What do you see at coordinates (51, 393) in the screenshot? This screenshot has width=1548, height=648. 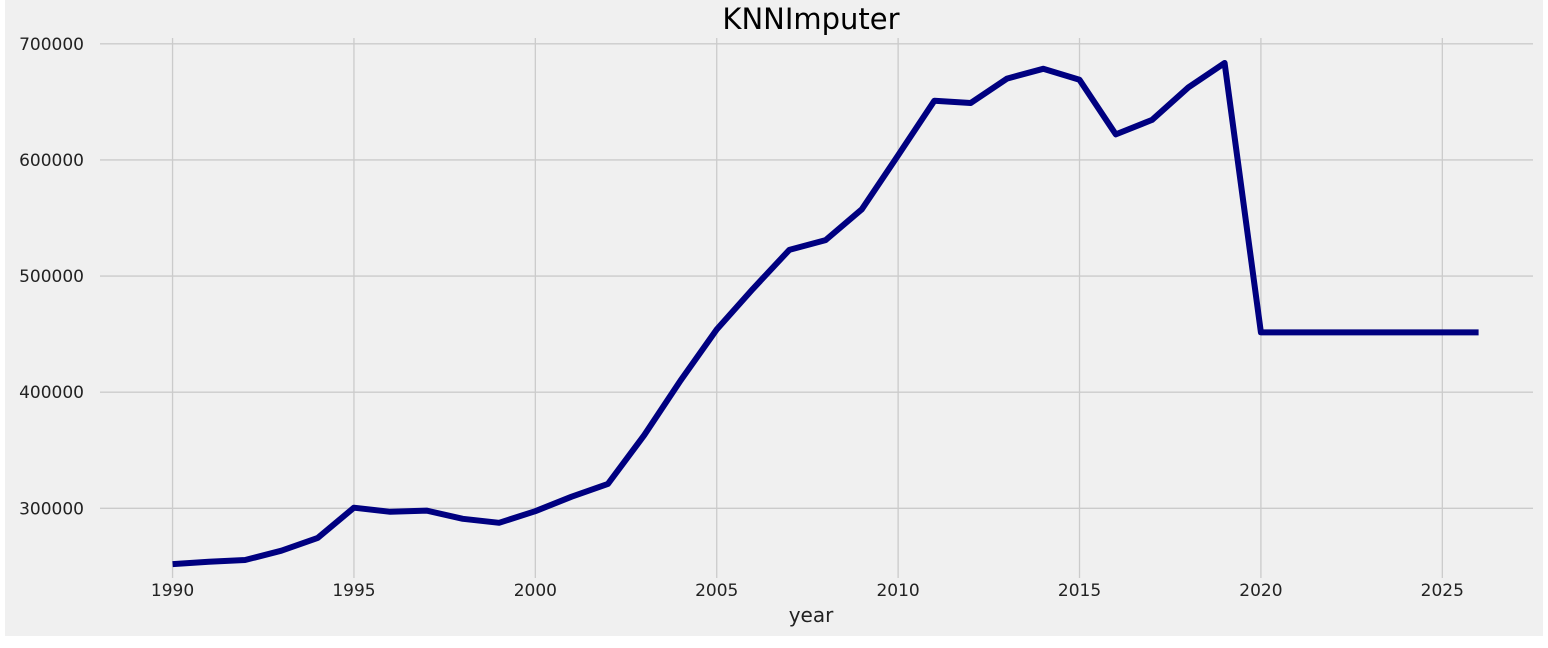 I see `y-tick-label: 400000` at bounding box center [51, 393].